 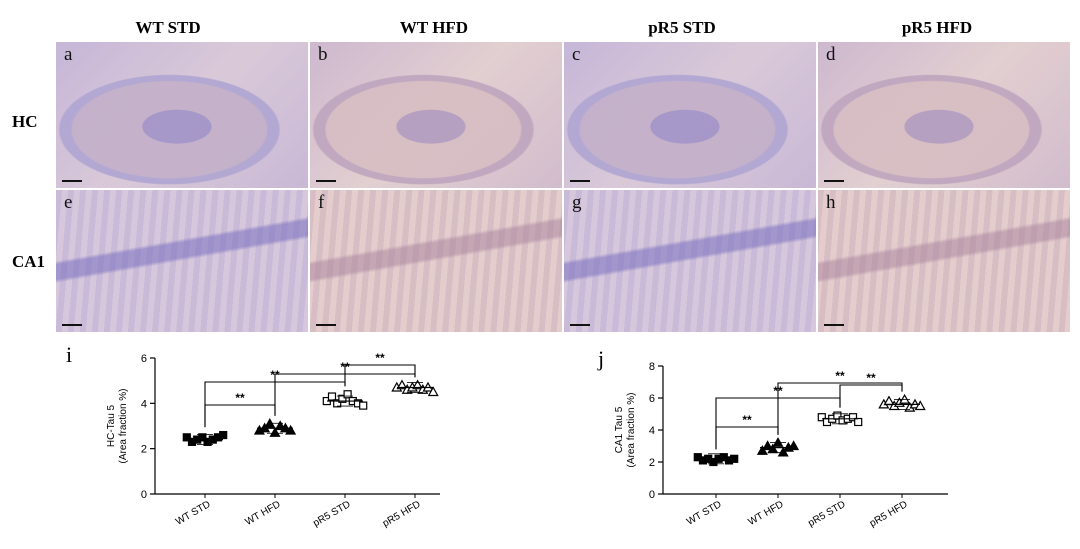 What do you see at coordinates (68, 54) in the screenshot?
I see `panel-letter-a: a` at bounding box center [68, 54].